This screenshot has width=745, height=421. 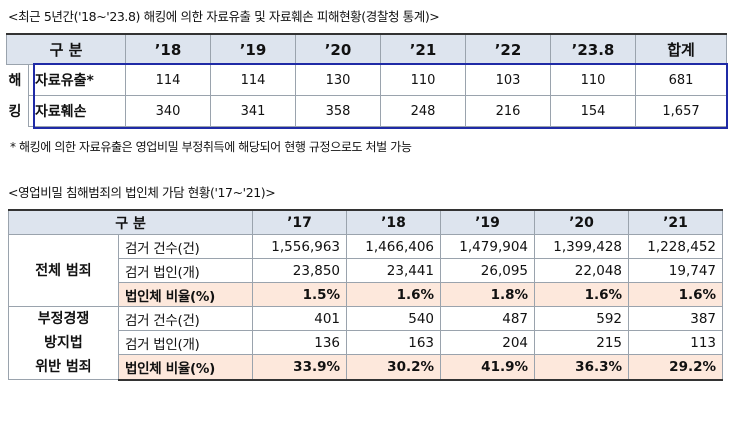 I want to click on table-row: 검거 법인(개) 136 163 204 215 113, so click(x=366, y=343).